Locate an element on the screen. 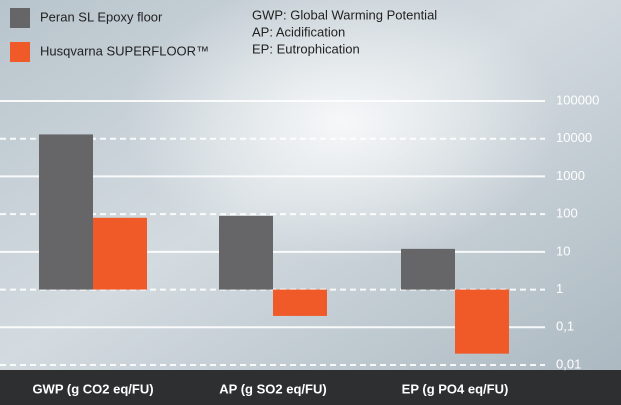 This screenshot has height=405, width=621. legend-label: Peran SL Epoxy floor is located at coordinates (101, 16).